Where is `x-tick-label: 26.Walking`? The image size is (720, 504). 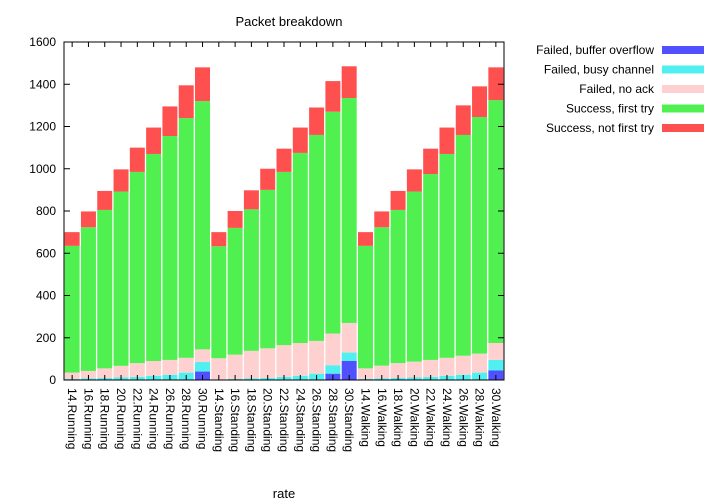
x-tick-label: 26.Walking is located at coordinates (463, 417).